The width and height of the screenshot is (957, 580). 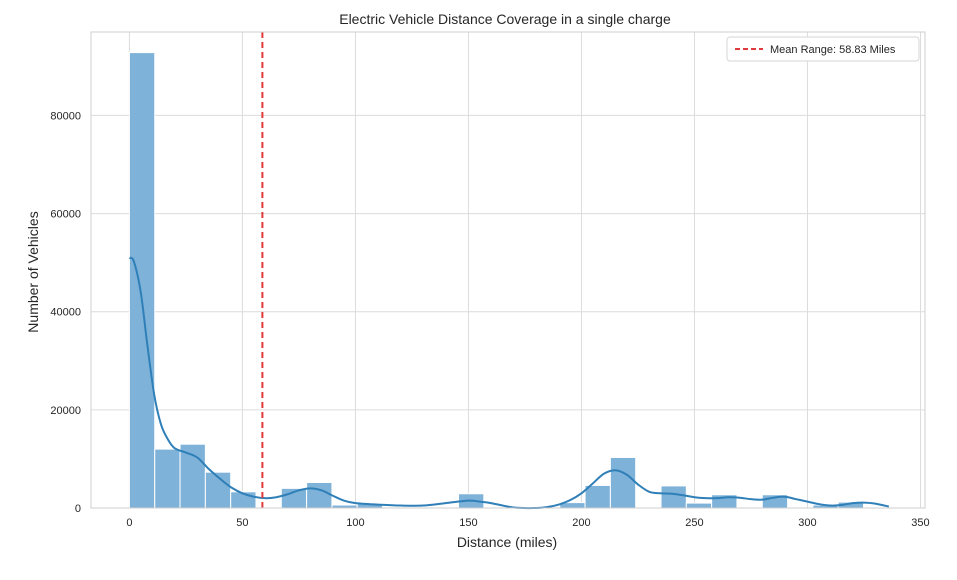 What do you see at coordinates (355, 523) in the screenshot?
I see `x-tick-label: 100` at bounding box center [355, 523].